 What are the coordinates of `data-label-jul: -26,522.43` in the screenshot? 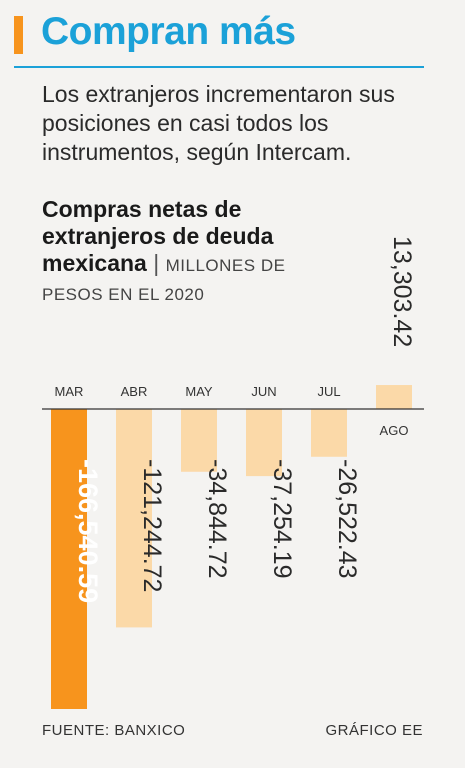 It's located at (347, 519).